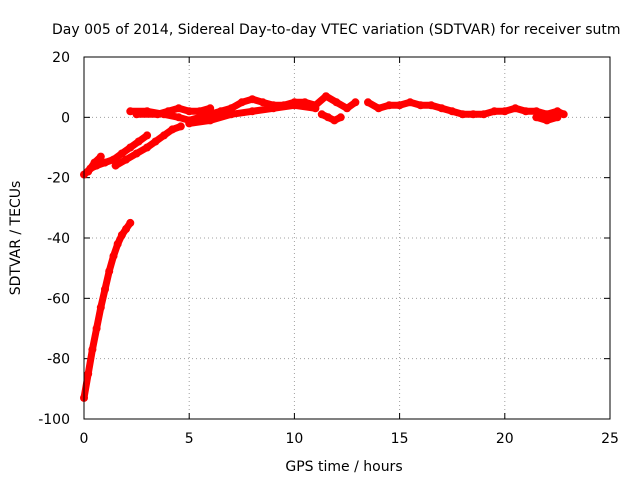 The height and width of the screenshot is (480, 640). What do you see at coordinates (54, 420) in the screenshot?
I see `y-tick-label: -100` at bounding box center [54, 420].